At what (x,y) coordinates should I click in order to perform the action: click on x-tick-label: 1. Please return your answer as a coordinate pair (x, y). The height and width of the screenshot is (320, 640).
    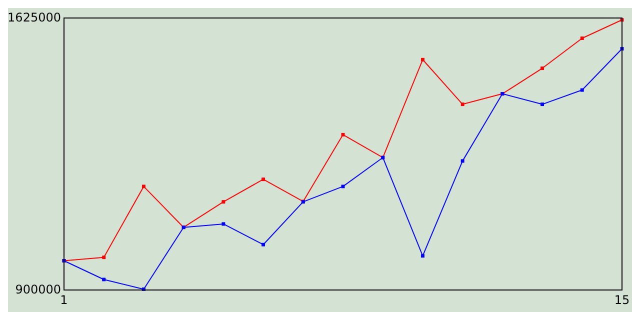
    Looking at the image, I should click on (64, 300).